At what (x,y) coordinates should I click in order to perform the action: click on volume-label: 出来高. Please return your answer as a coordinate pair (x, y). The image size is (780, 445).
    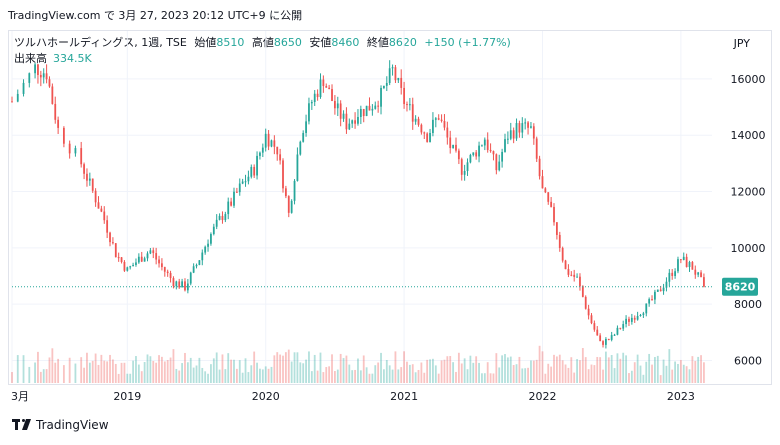
    Looking at the image, I should click on (30, 58).